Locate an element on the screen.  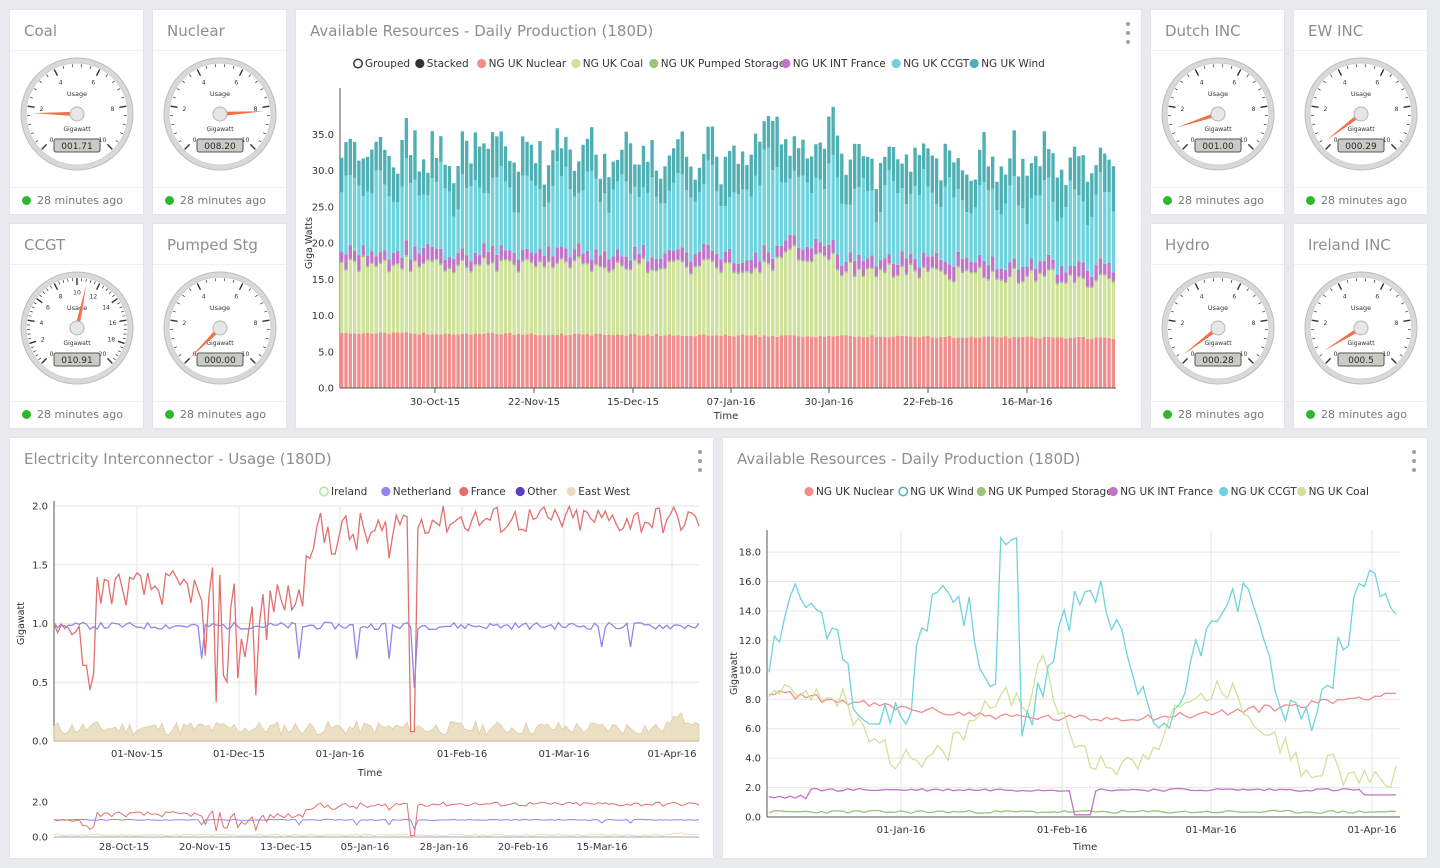
gauge-tick-label: 2 is located at coordinates (1183, 109).